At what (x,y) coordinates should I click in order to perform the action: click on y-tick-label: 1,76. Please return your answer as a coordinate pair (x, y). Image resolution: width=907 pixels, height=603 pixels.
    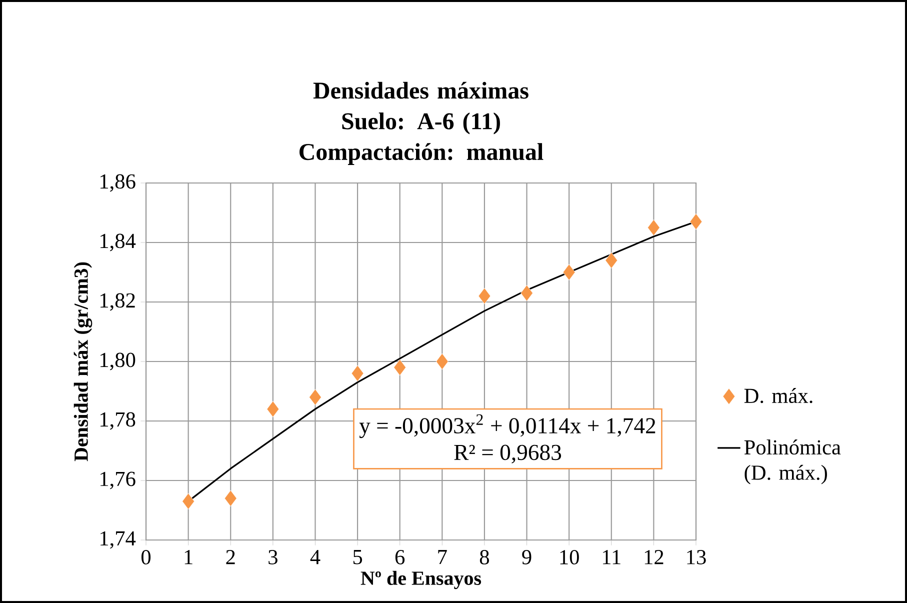
    Looking at the image, I should click on (118, 481).